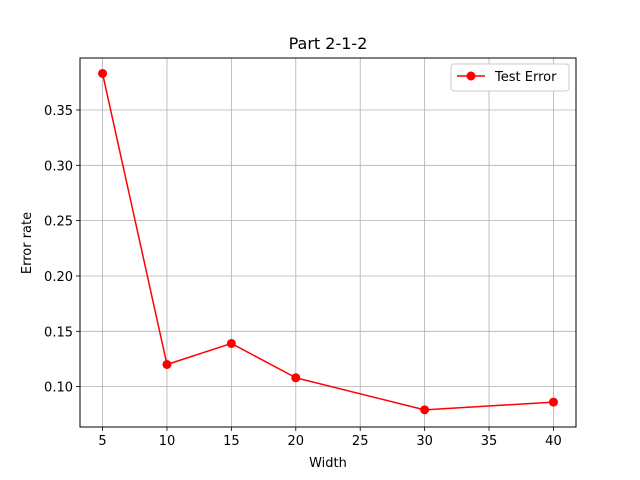 This screenshot has width=640, height=480. I want to click on x-tick-label: 15, so click(231, 441).